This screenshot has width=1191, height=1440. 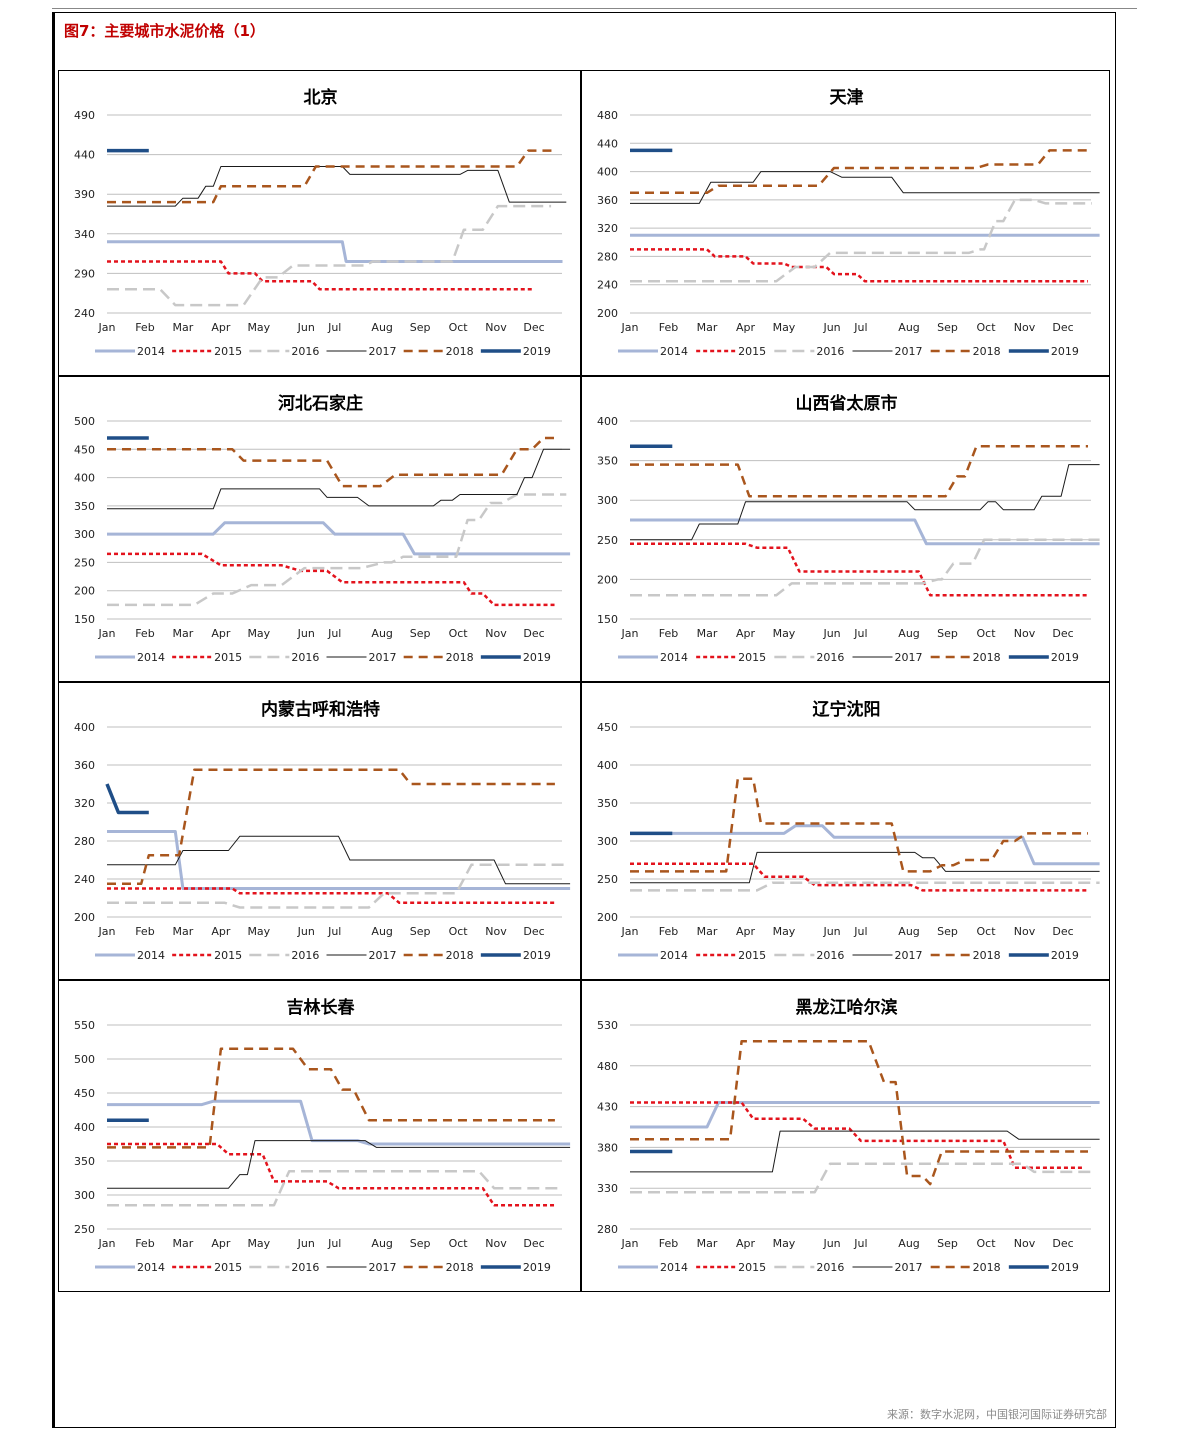 What do you see at coordinates (84, 115) in the screenshot?
I see `y-tick-label: 490` at bounding box center [84, 115].